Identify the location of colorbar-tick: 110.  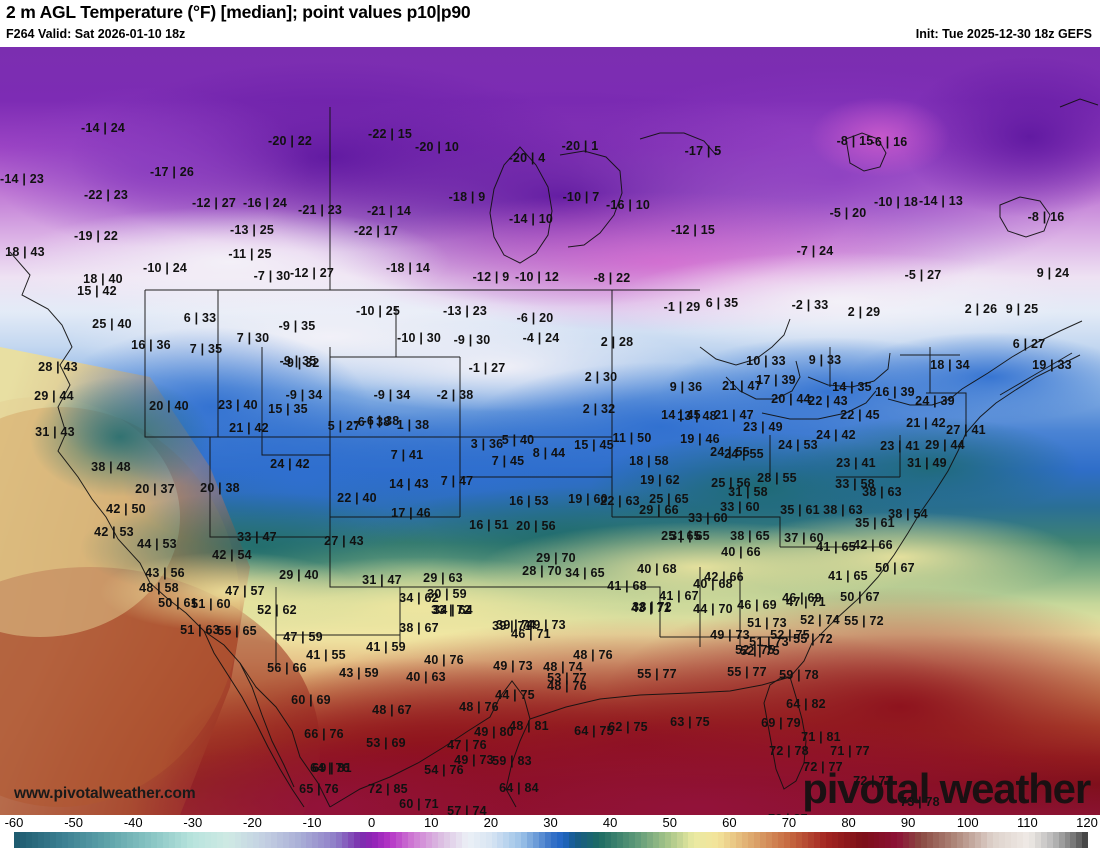
(1027, 822).